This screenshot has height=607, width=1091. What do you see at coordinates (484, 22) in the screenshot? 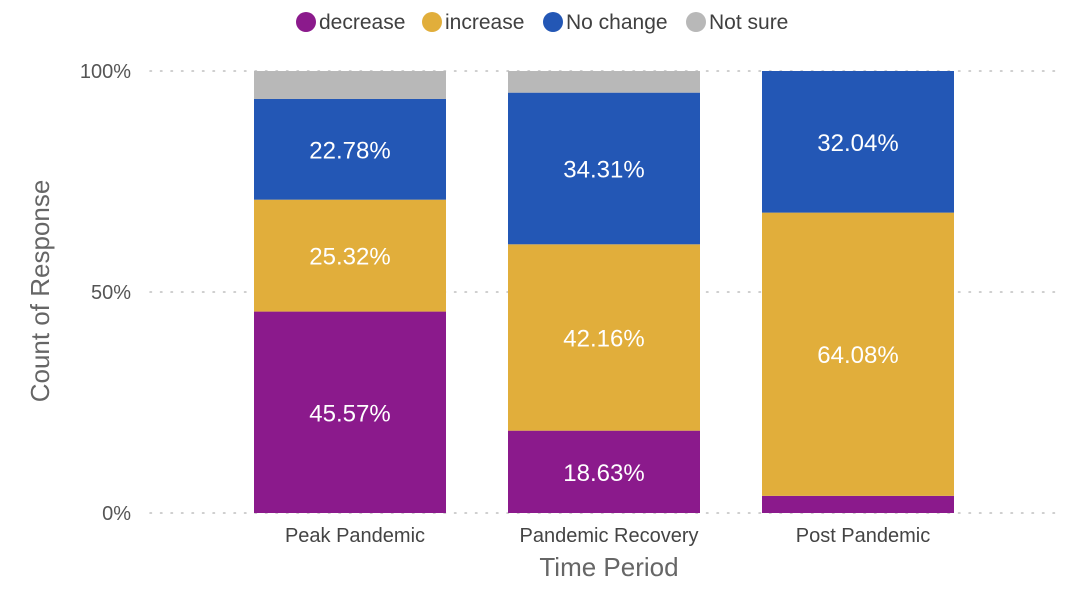
I see `legend-label: increase` at bounding box center [484, 22].